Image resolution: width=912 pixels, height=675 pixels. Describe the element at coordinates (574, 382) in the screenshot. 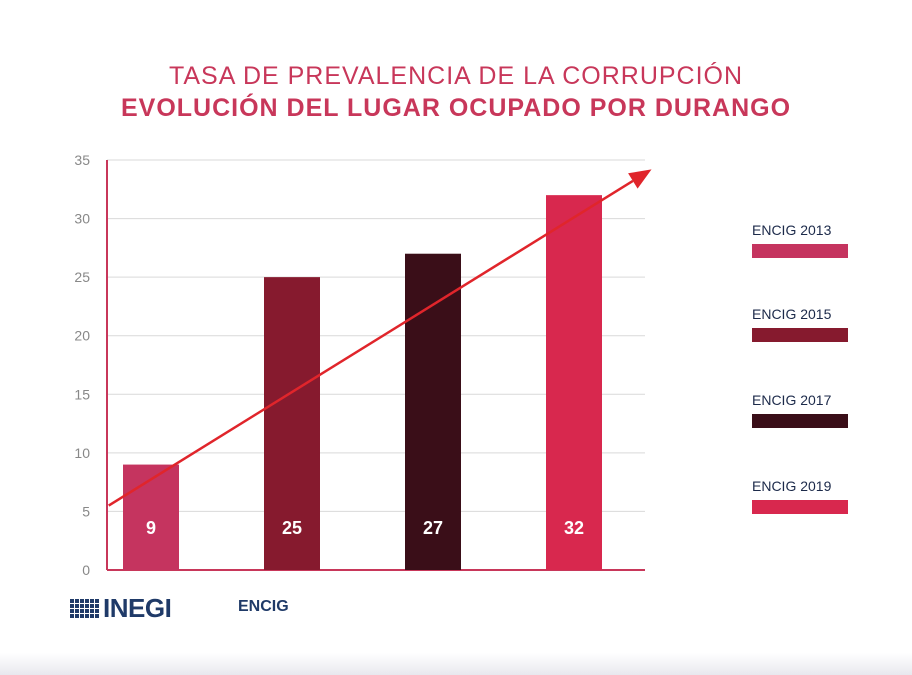

I see `bar-encig-2019` at that location.